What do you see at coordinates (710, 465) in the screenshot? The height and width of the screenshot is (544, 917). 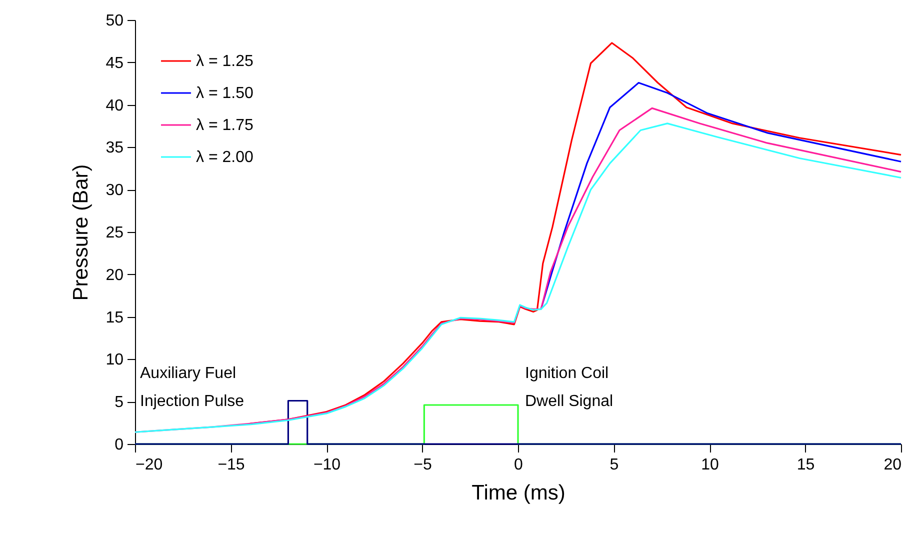 I see `x-tick-label: 10` at bounding box center [710, 465].